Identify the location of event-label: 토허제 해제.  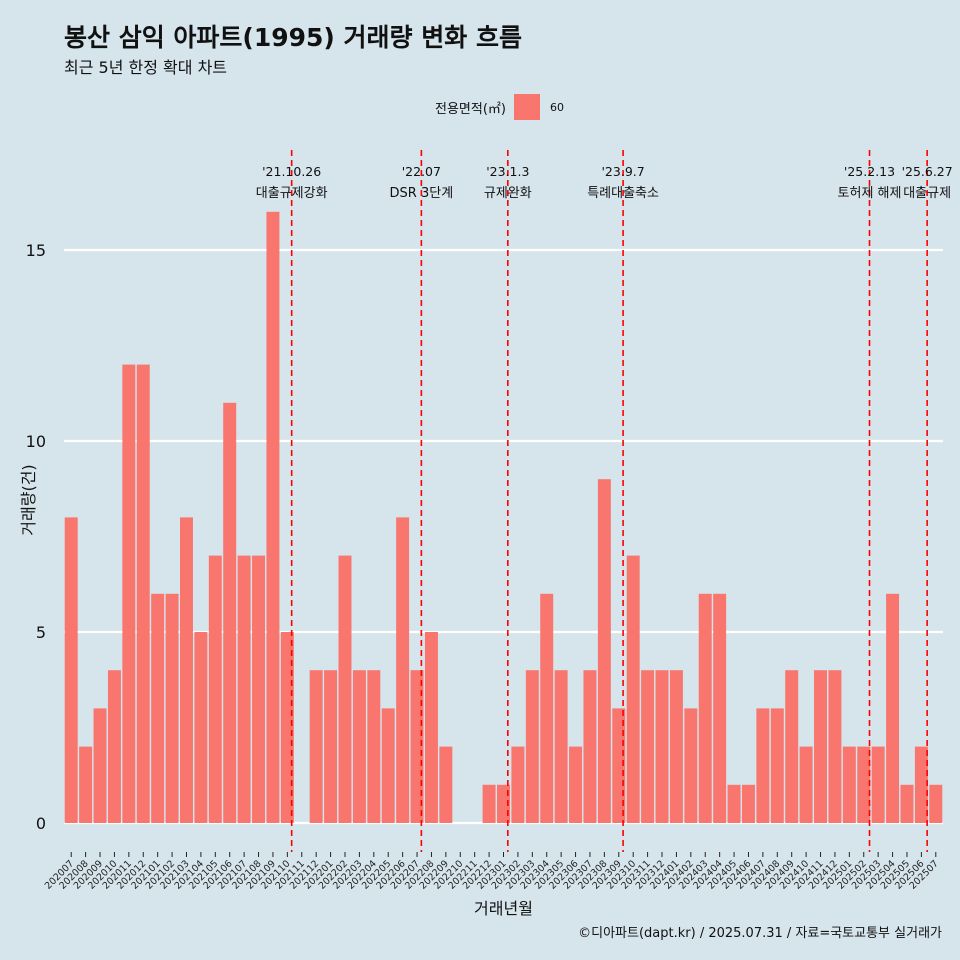
(870, 193).